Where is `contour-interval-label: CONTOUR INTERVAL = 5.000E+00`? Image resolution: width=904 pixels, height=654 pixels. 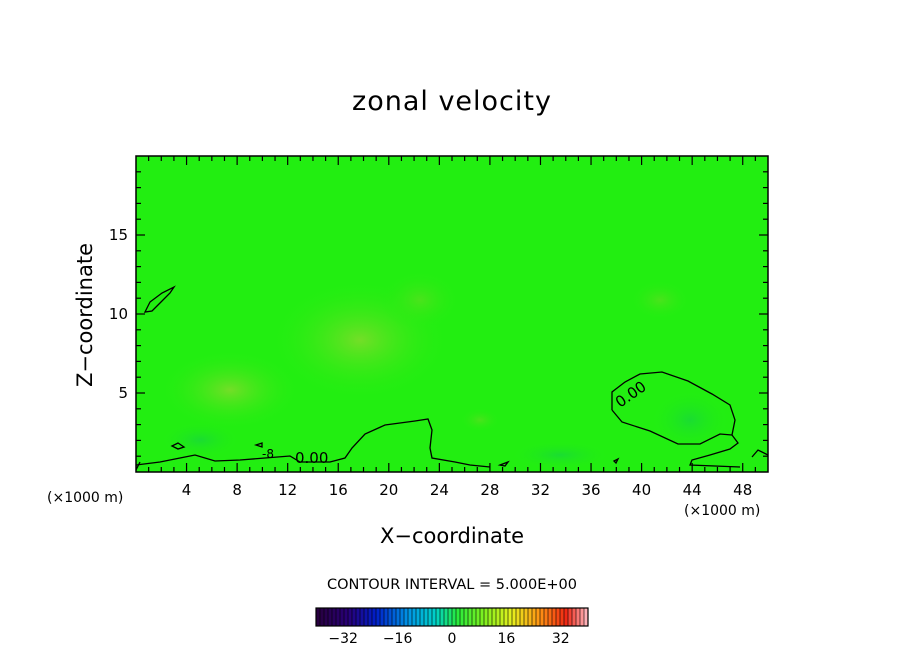 contour-interval-label: CONTOUR INTERVAL = 5.000E+00 is located at coordinates (451, 585).